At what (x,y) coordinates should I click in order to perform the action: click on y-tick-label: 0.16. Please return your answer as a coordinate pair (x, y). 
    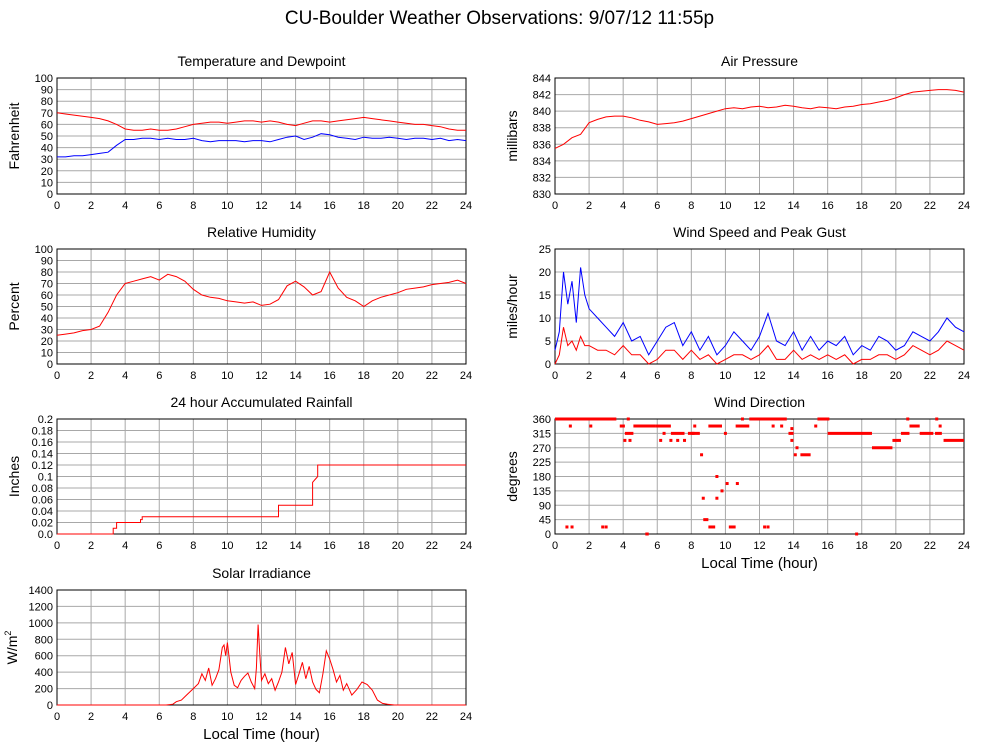
    Looking at the image, I should click on (42, 443).